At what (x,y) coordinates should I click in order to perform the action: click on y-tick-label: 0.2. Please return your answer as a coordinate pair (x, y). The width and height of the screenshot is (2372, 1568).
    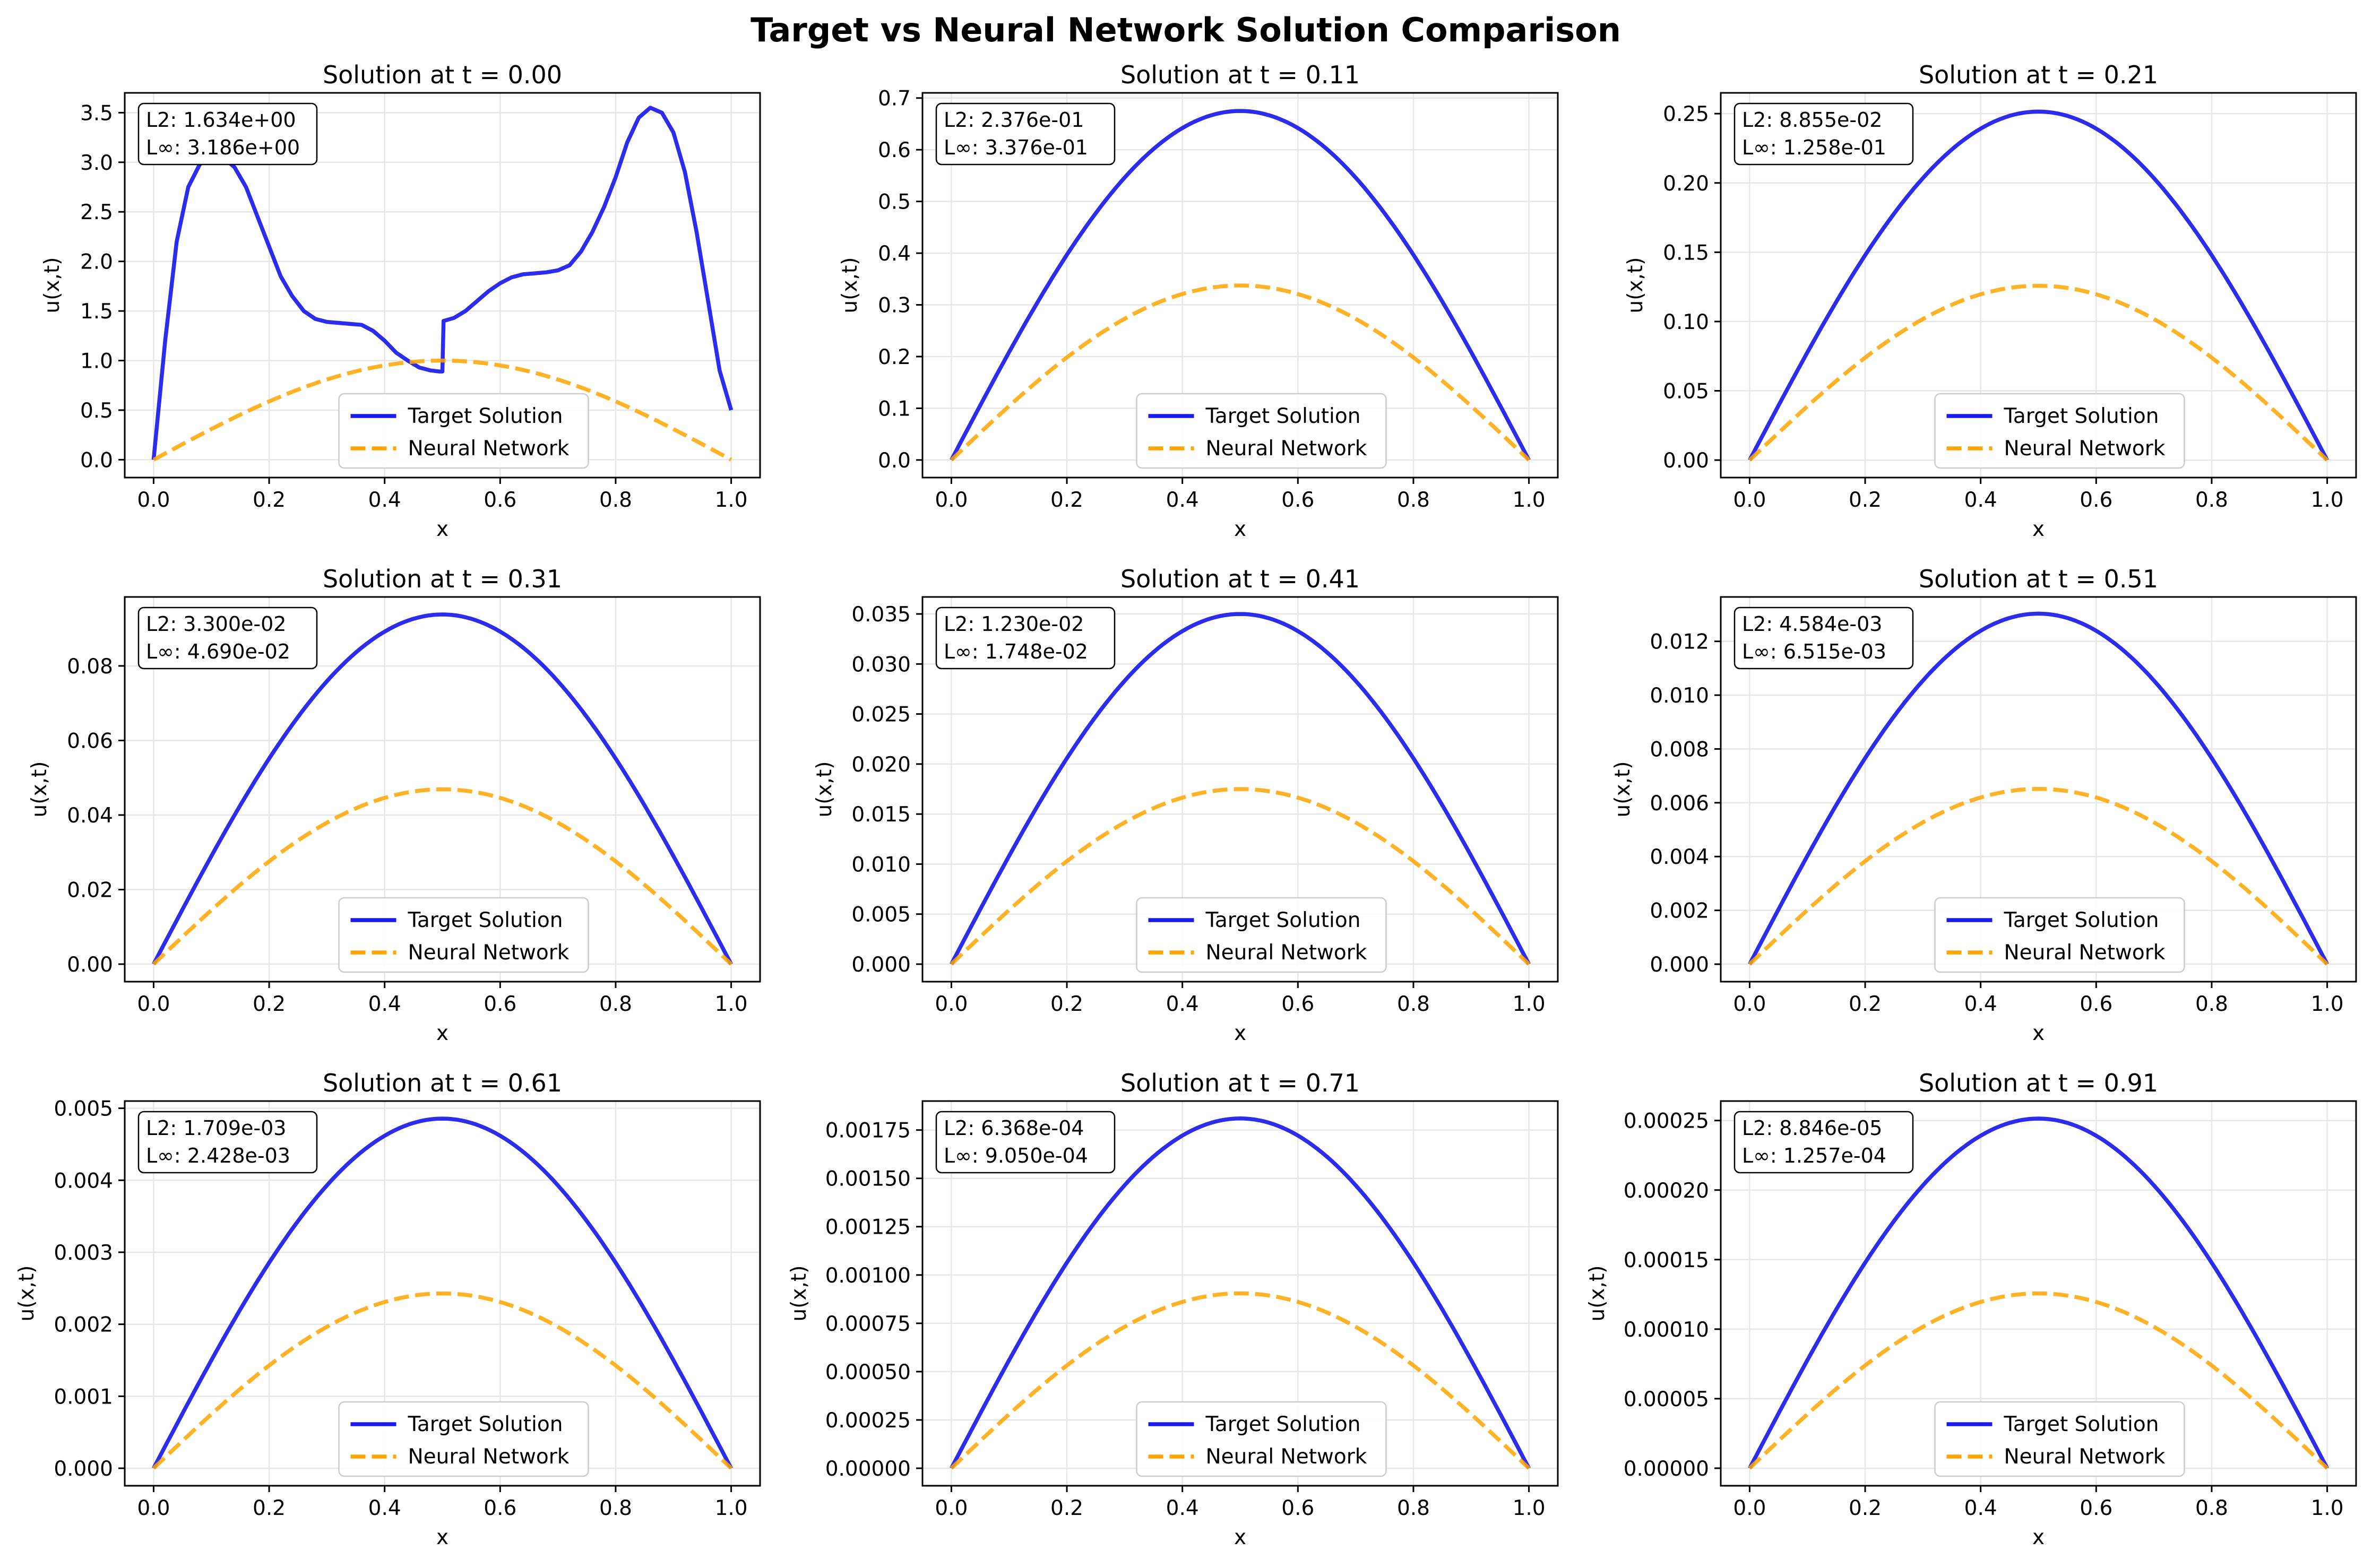
    Looking at the image, I should click on (894, 357).